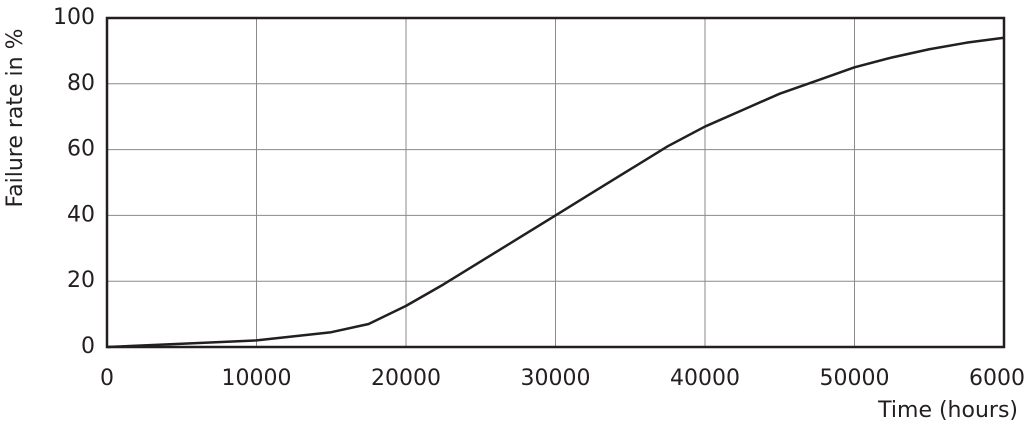 This screenshot has height=429, width=1024. I want to click on y-tick-label: 100, so click(74, 17).